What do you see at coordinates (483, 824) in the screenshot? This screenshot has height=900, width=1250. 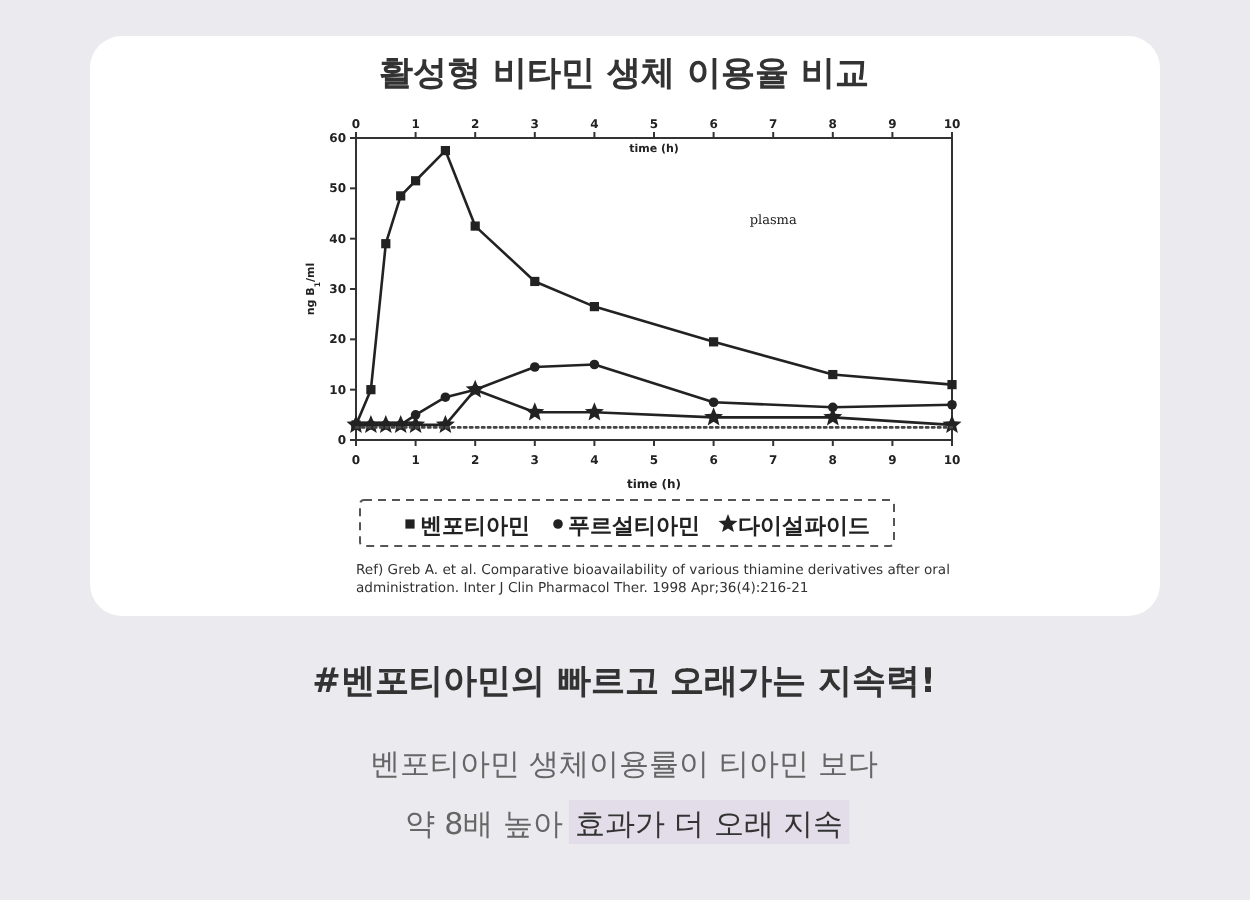 I see `text: 약 8배 높아` at bounding box center [483, 824].